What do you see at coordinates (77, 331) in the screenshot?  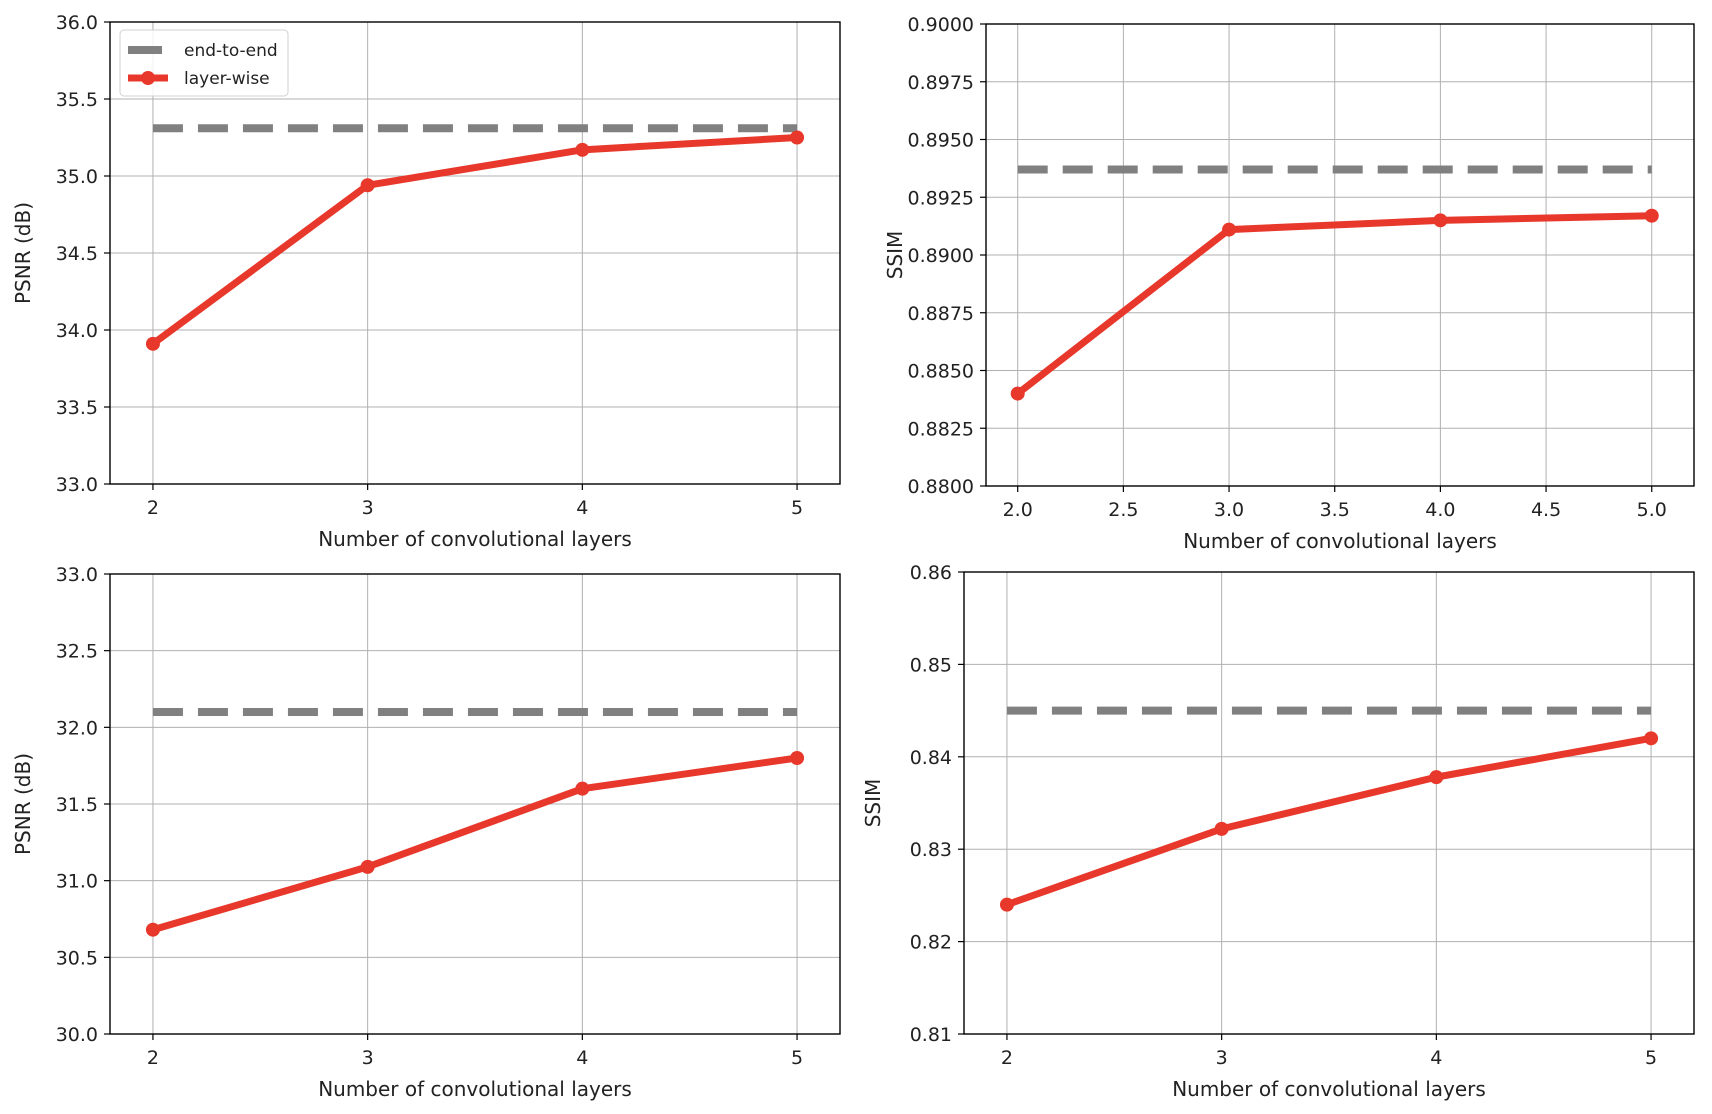 I see `y-tick-label: 34.0` at bounding box center [77, 331].